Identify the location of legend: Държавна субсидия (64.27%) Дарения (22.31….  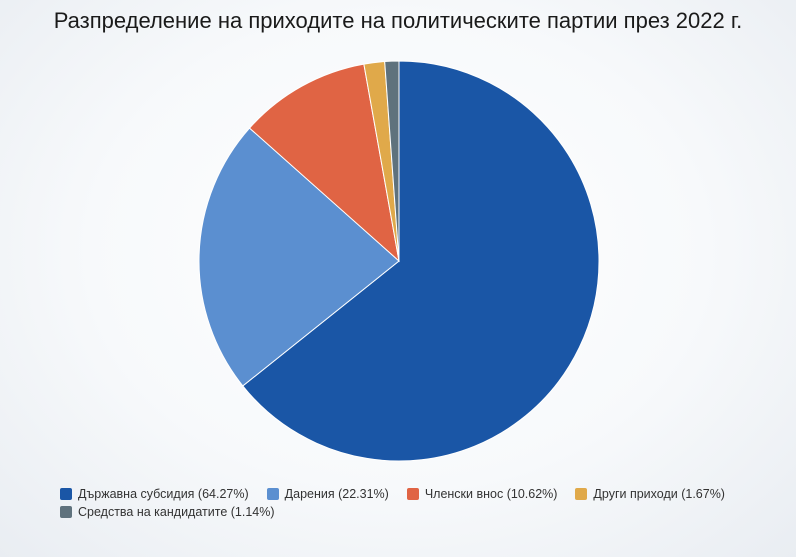
(410, 505).